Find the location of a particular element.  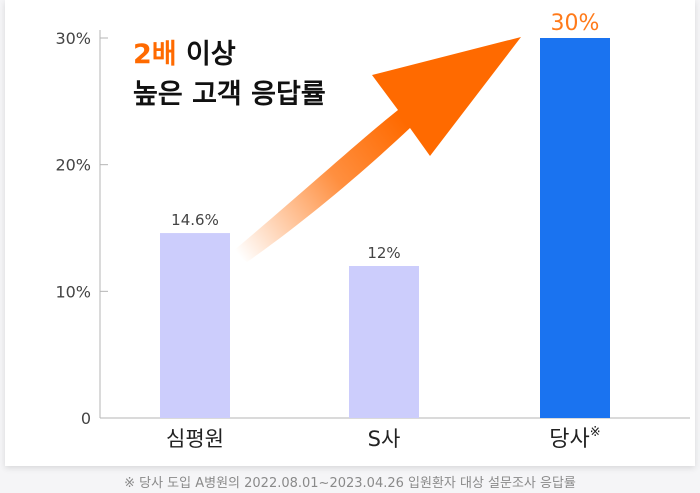

y-tick-label: 0 is located at coordinates (86, 418).